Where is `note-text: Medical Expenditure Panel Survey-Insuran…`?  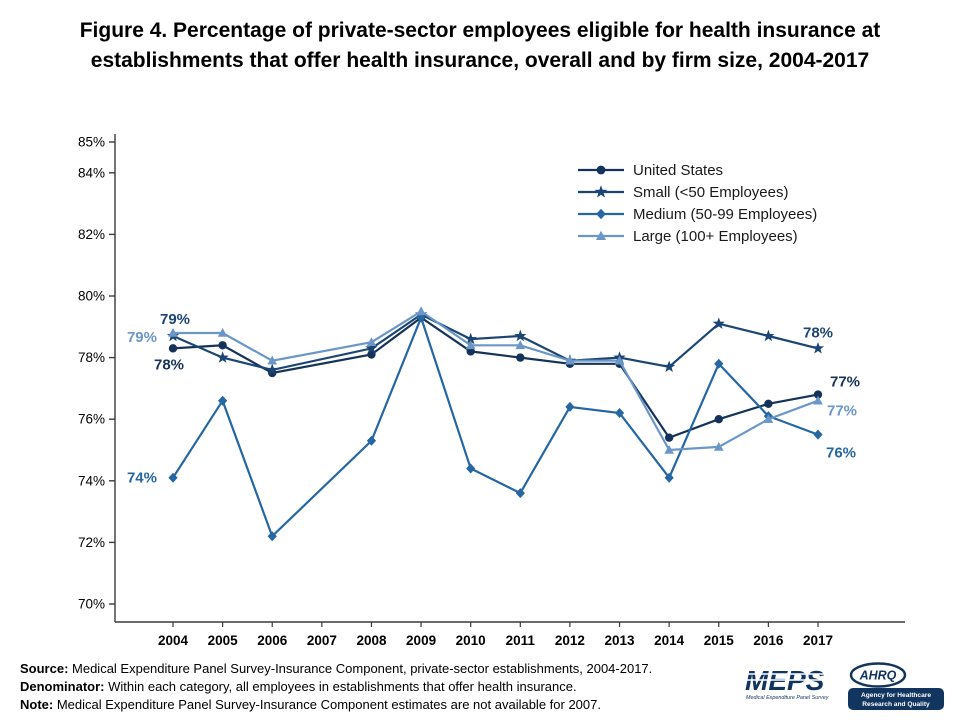
note-text: Medical Expenditure Panel Survey-Insuran… is located at coordinates (327, 704).